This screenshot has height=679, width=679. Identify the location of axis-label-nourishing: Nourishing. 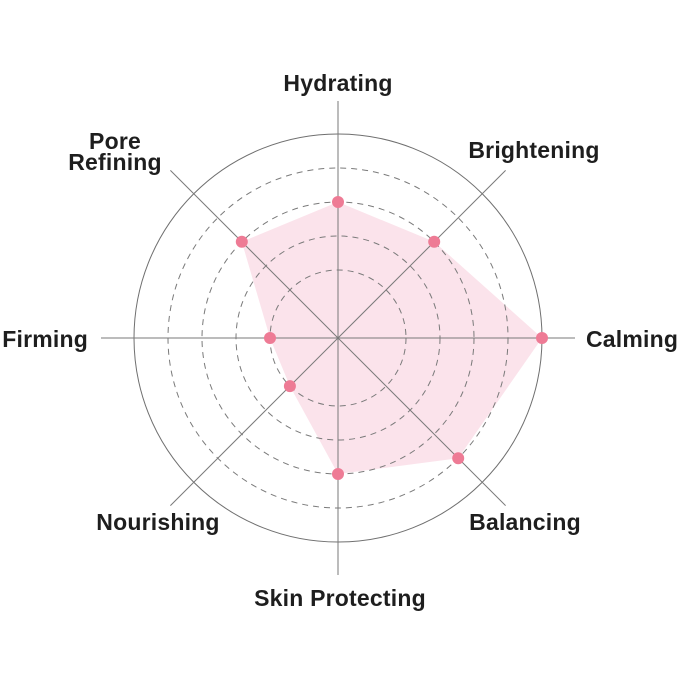
(157, 522).